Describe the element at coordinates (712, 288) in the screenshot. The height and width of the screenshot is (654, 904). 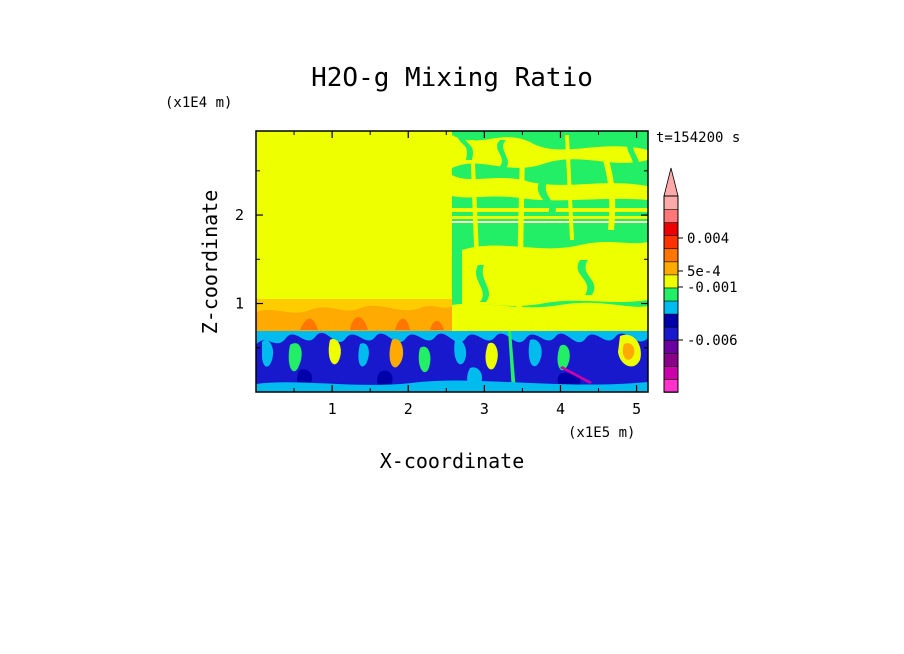
I see `colorbar-label: -0.001` at that location.